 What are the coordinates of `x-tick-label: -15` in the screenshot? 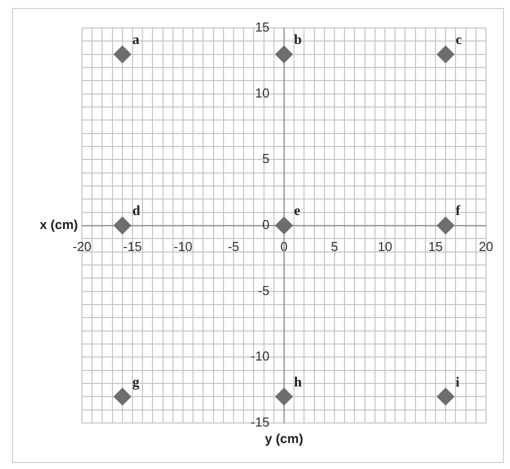 It's located at (132, 246).